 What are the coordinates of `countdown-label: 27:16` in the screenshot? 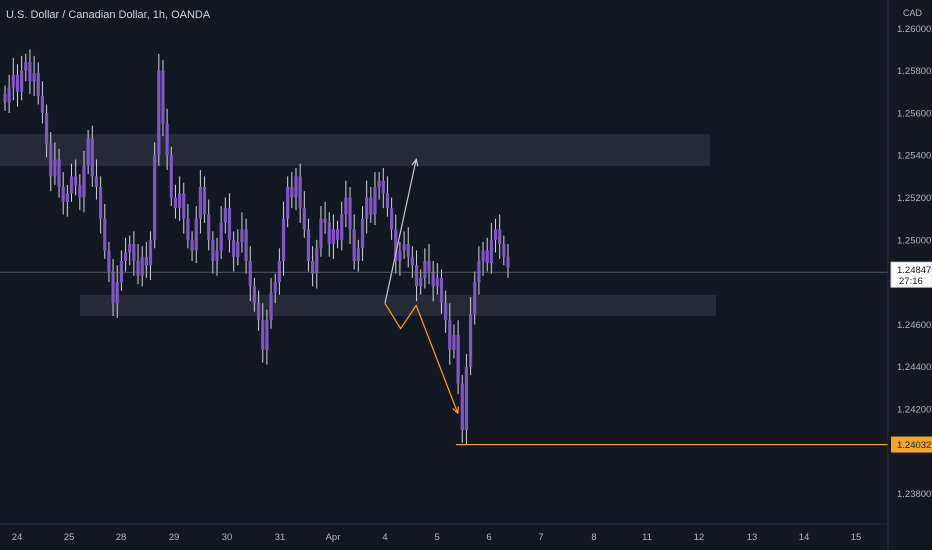 It's located at (911, 281).